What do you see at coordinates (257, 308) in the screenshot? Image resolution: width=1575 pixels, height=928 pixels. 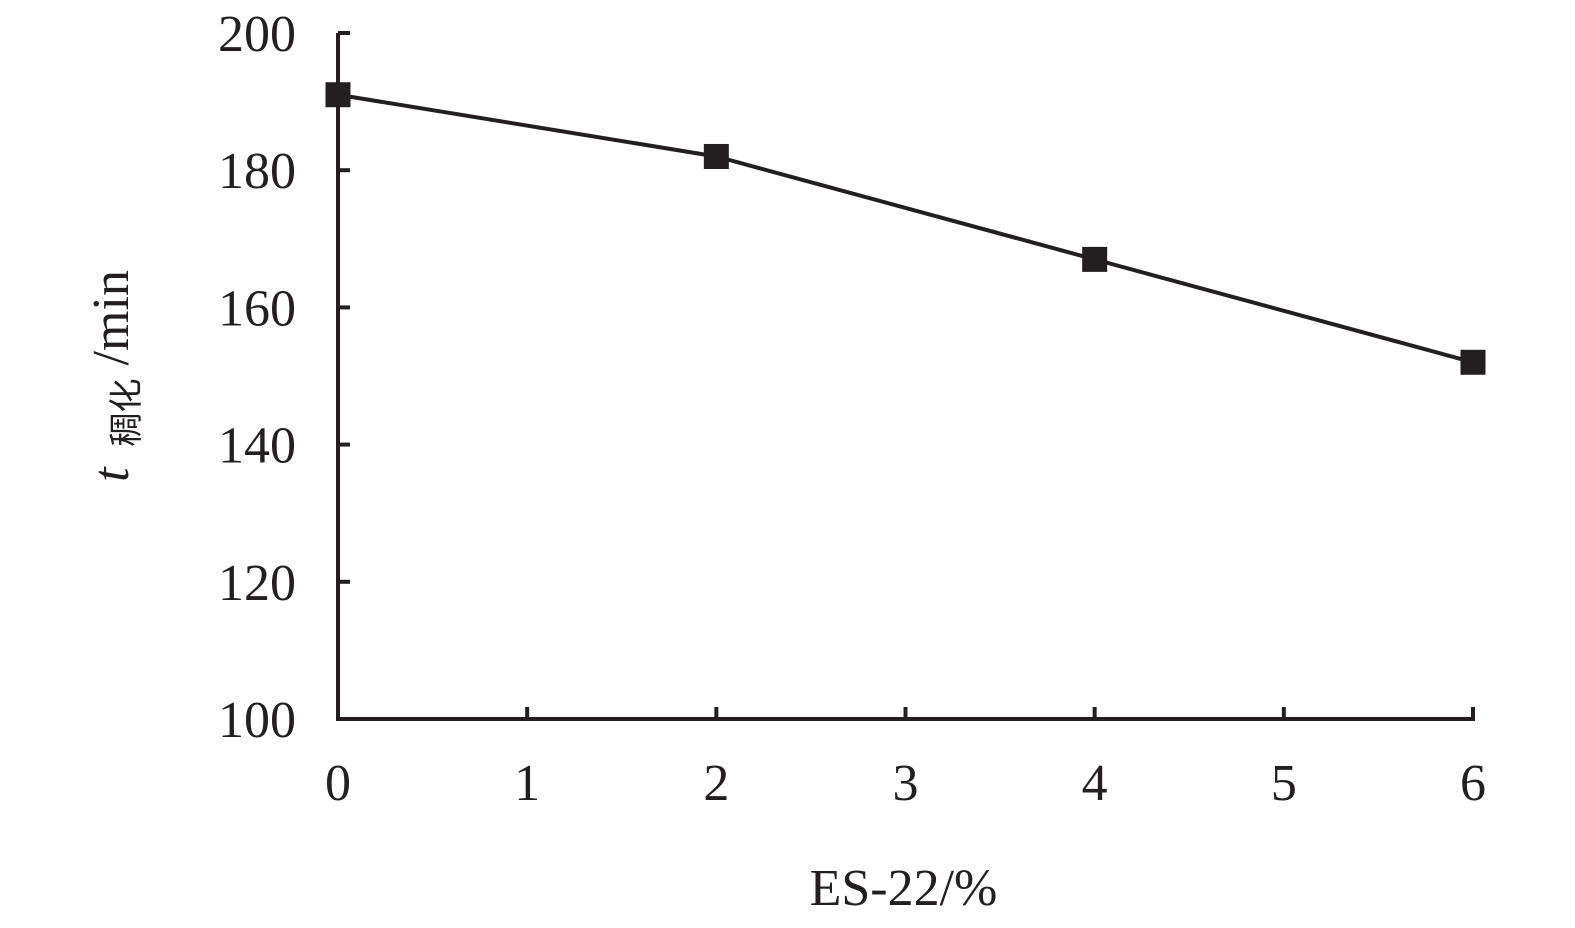 I see `y-tick-label: 160` at bounding box center [257, 308].